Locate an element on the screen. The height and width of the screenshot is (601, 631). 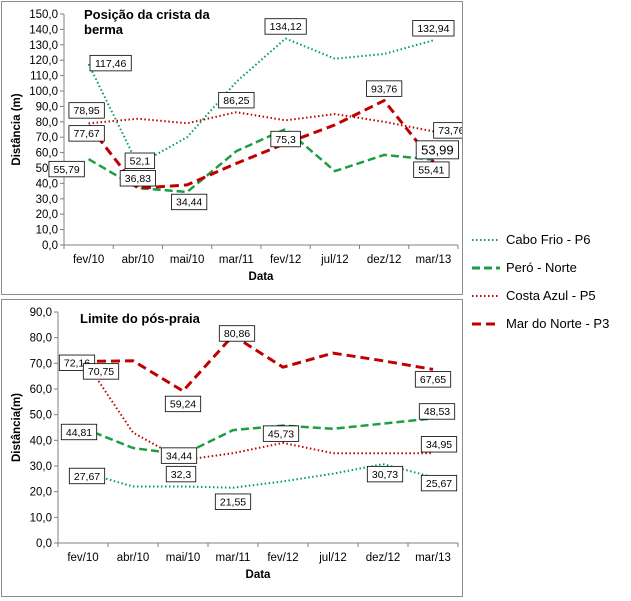
legend-item-cabo-frio: Cabo Frio - P6 is located at coordinates (551, 243).